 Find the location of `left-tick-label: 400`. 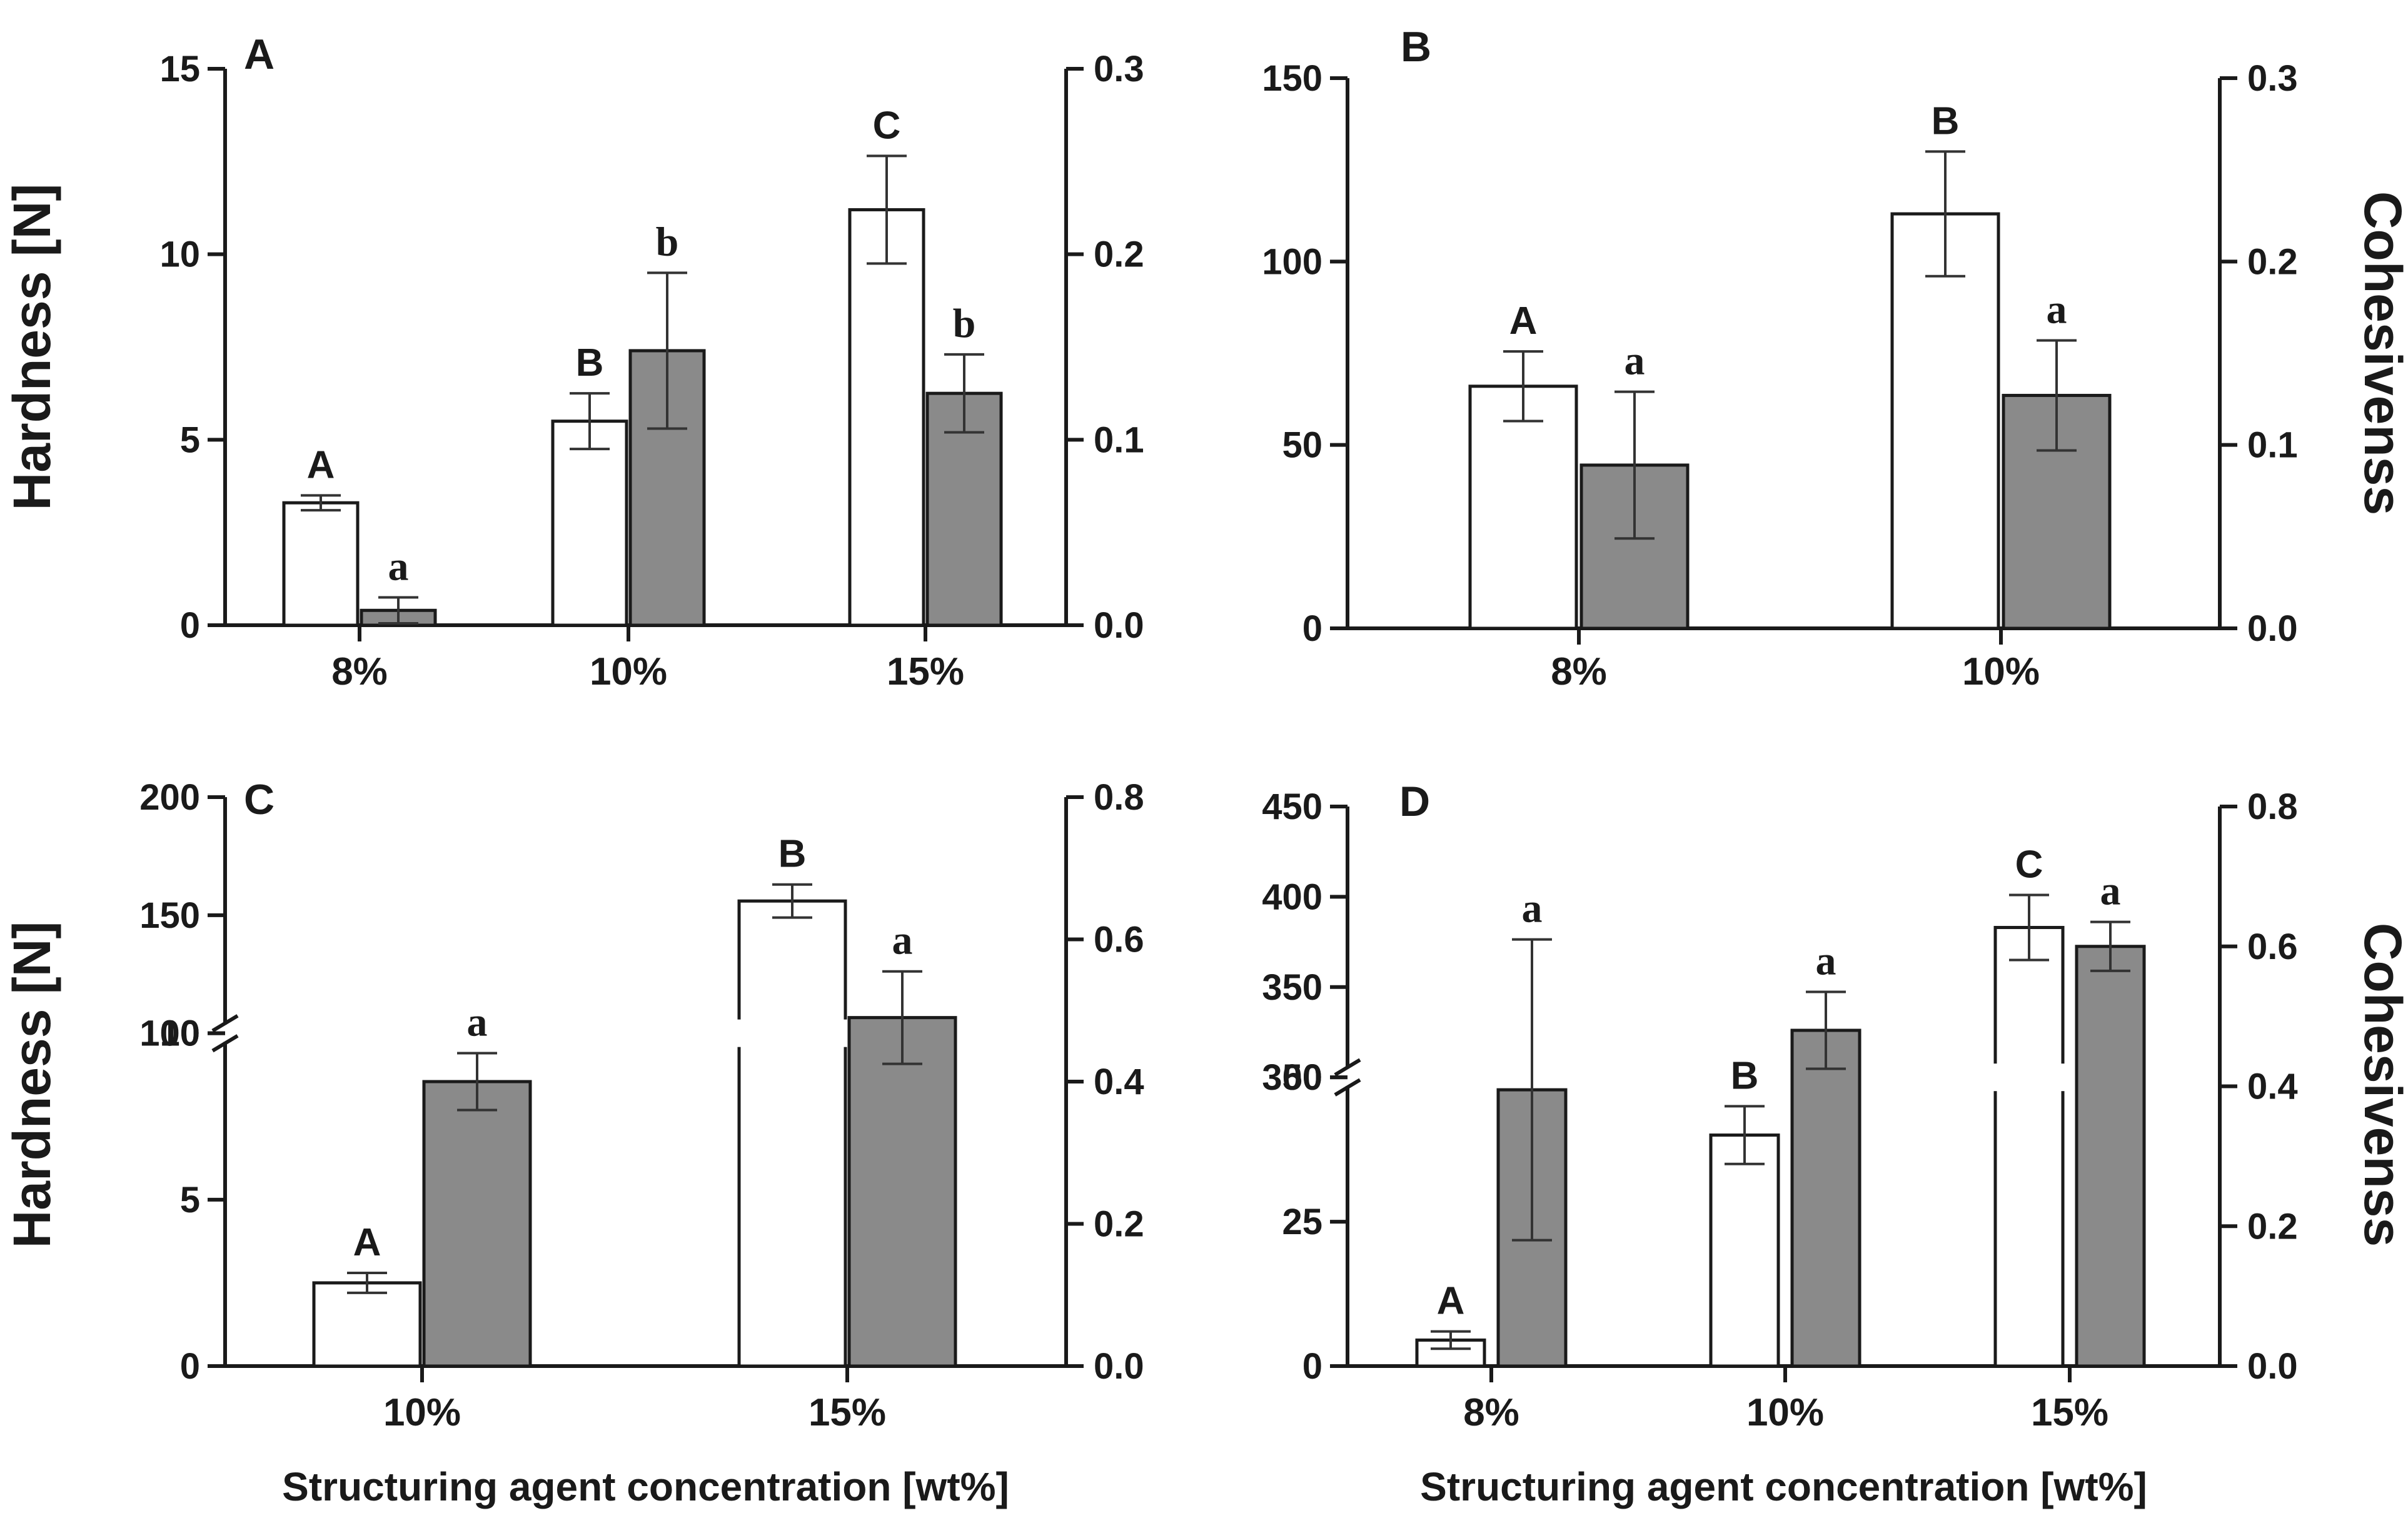

left-tick-label: 400 is located at coordinates (1292, 897).